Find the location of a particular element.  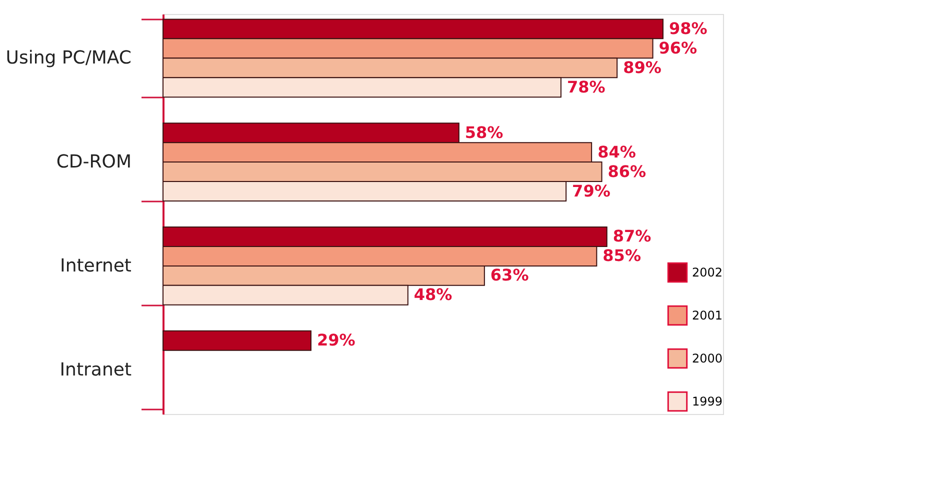

legend-label: 2001 is located at coordinates (707, 315).